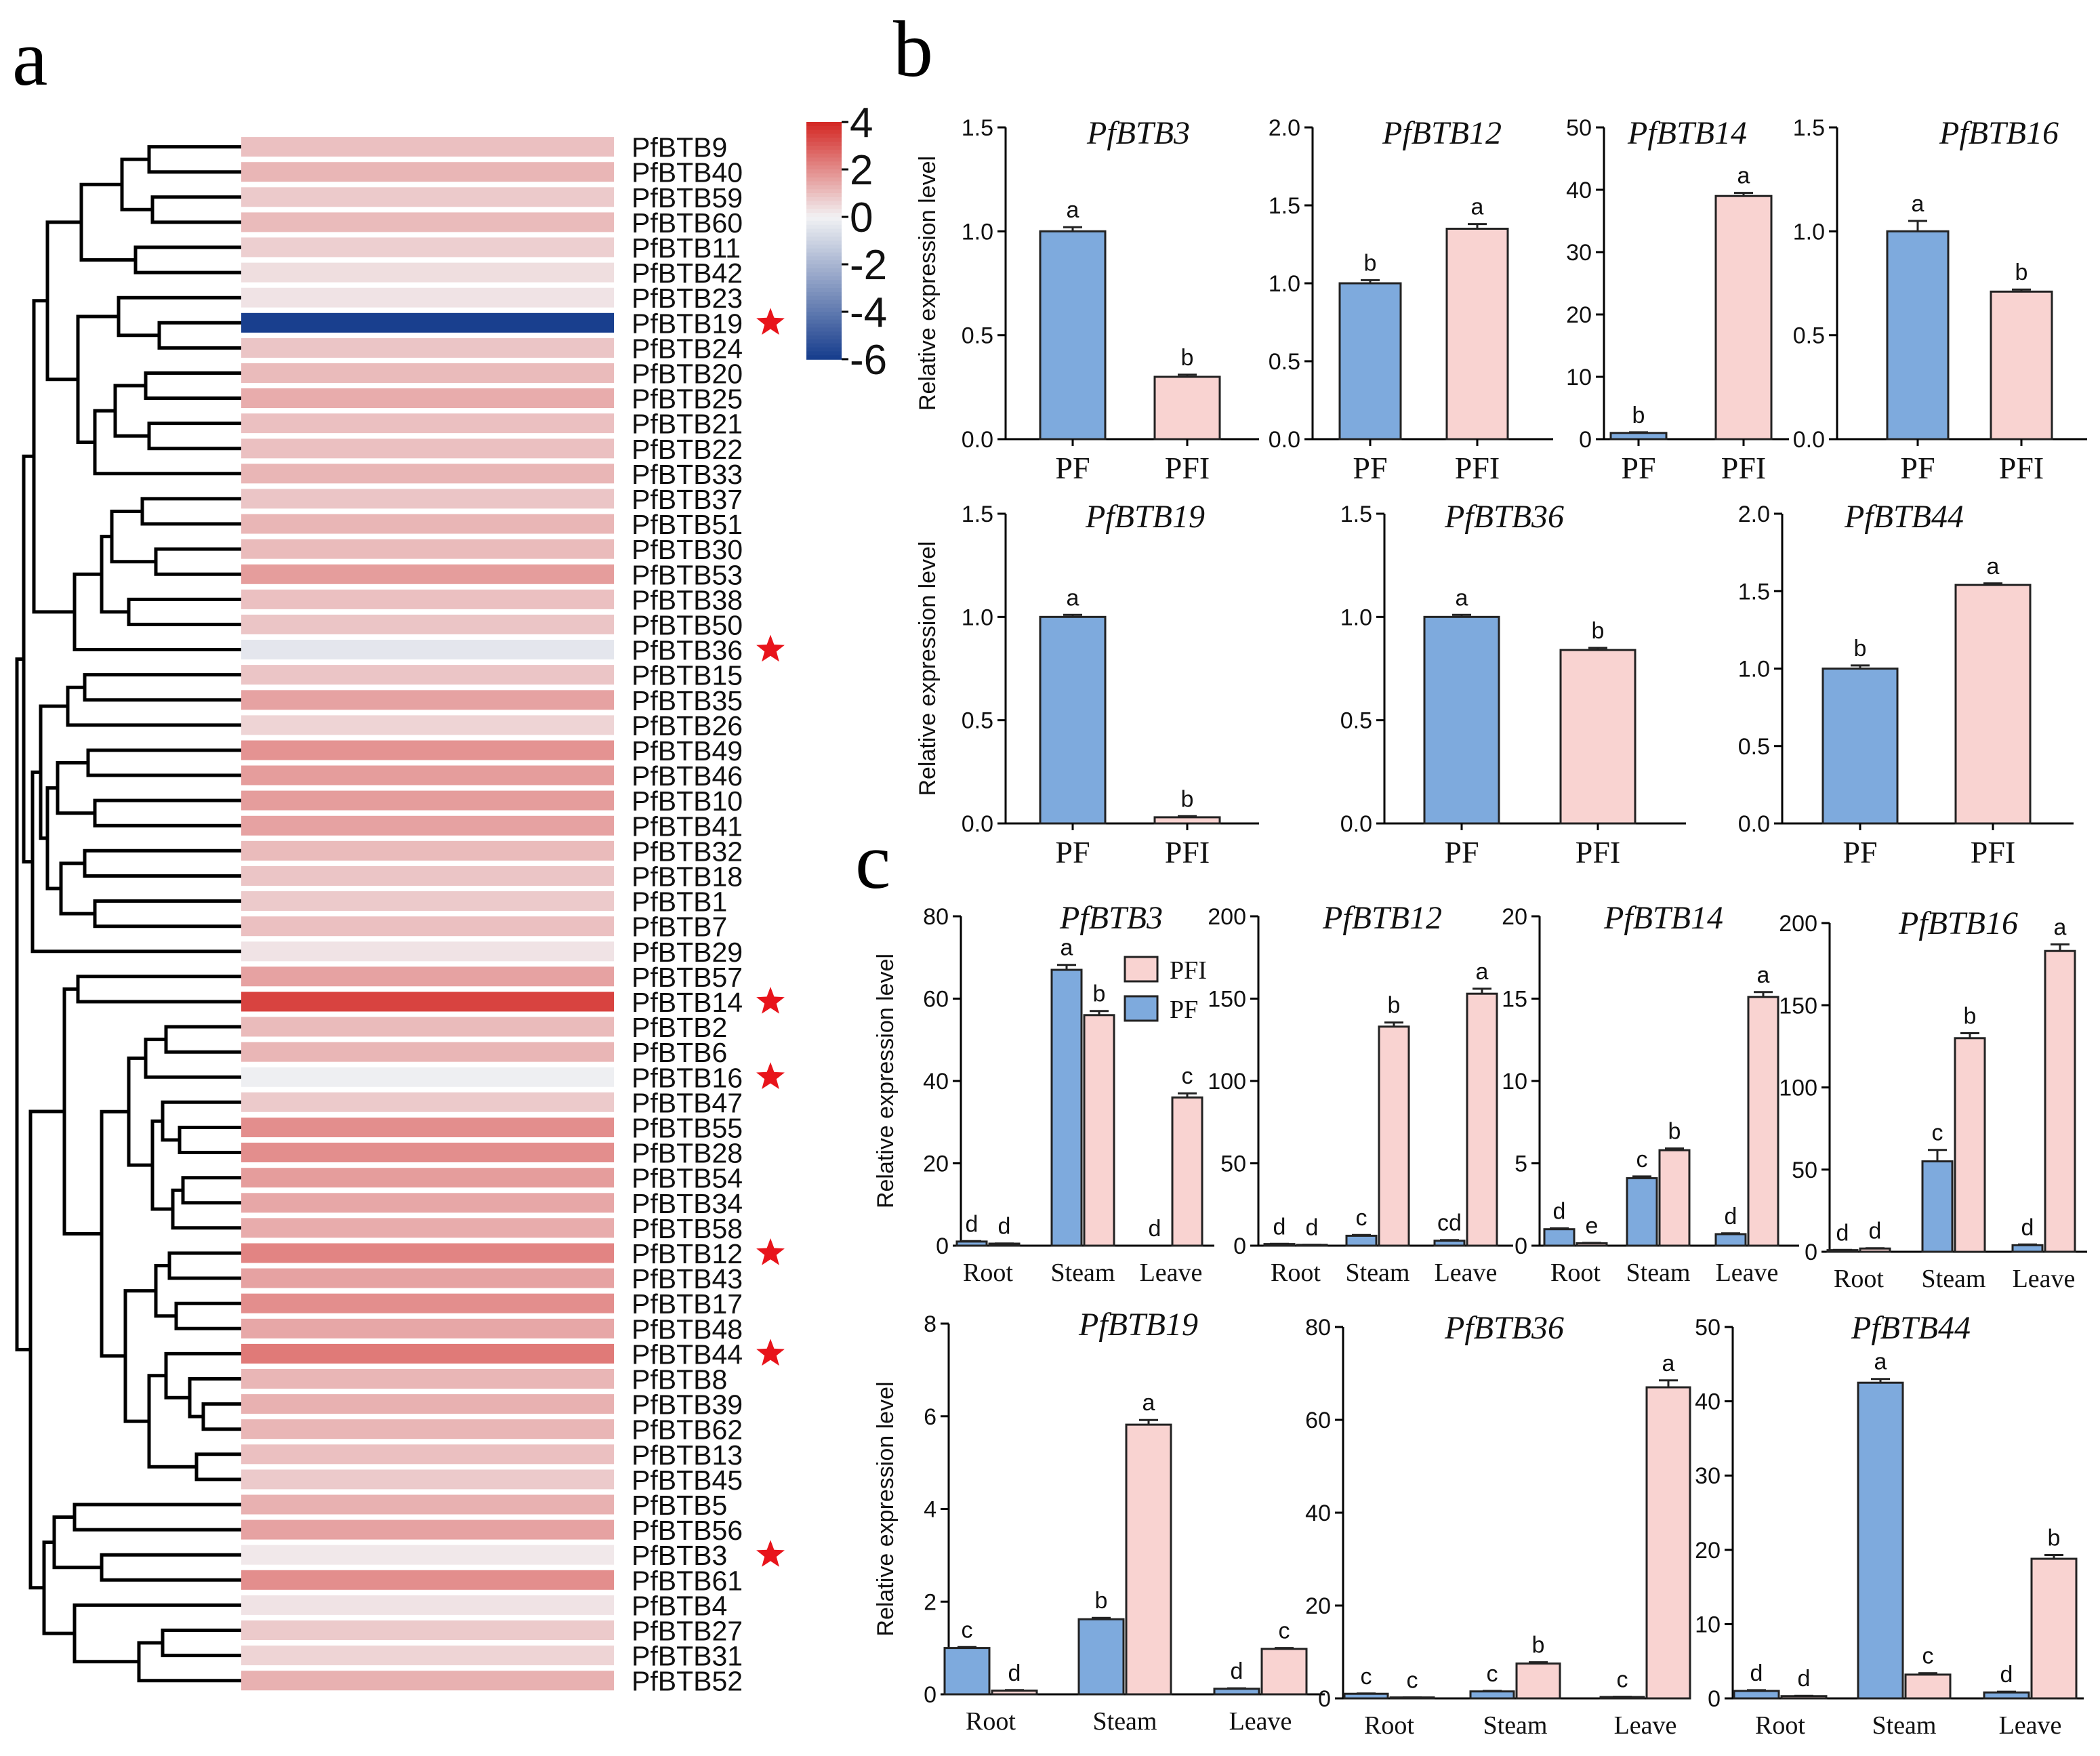 This screenshot has height=1756, width=2100. I want to click on chart-title: PfBTB14, so click(1663, 918).